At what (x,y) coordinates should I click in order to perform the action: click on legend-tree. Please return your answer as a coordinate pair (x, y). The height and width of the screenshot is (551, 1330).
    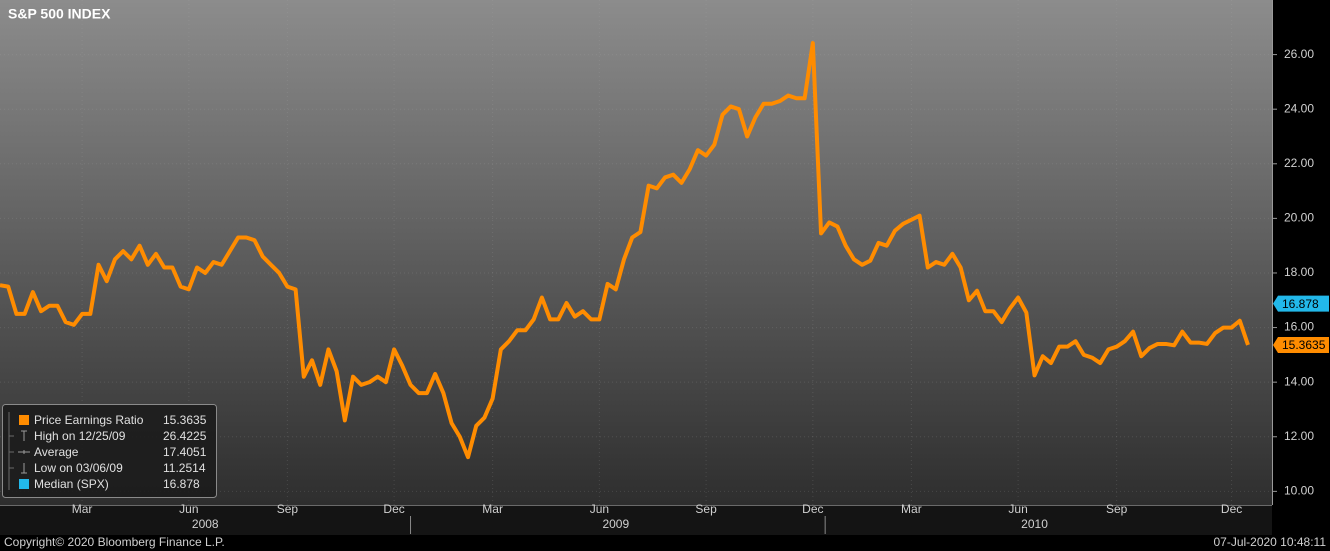
    Looking at the image, I should click on (11, 451).